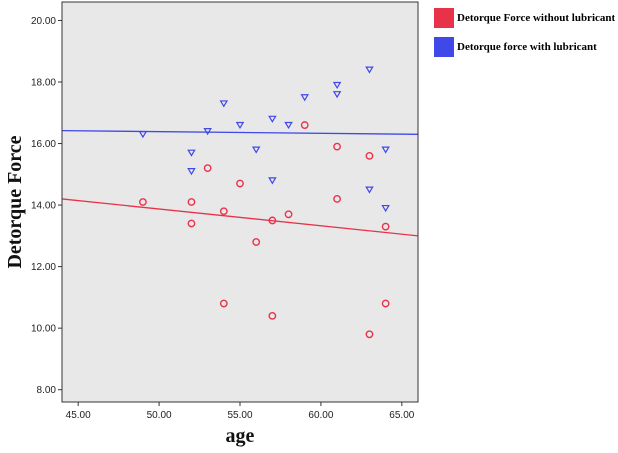  What do you see at coordinates (47, 390) in the screenshot?
I see `y-tick-label: 8.00` at bounding box center [47, 390].